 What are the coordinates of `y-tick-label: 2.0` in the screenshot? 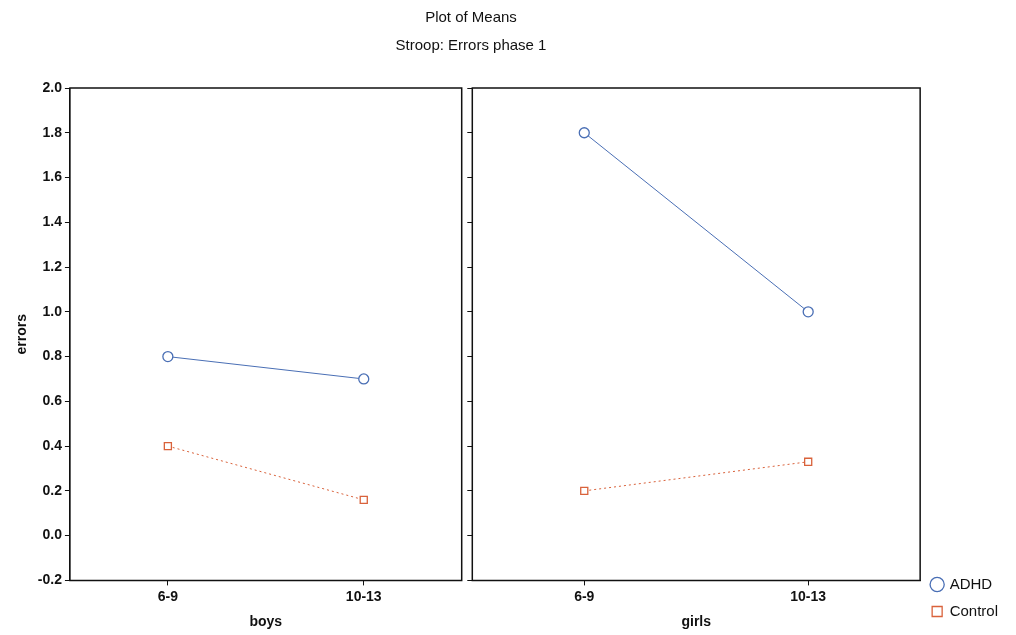 It's located at (52, 86).